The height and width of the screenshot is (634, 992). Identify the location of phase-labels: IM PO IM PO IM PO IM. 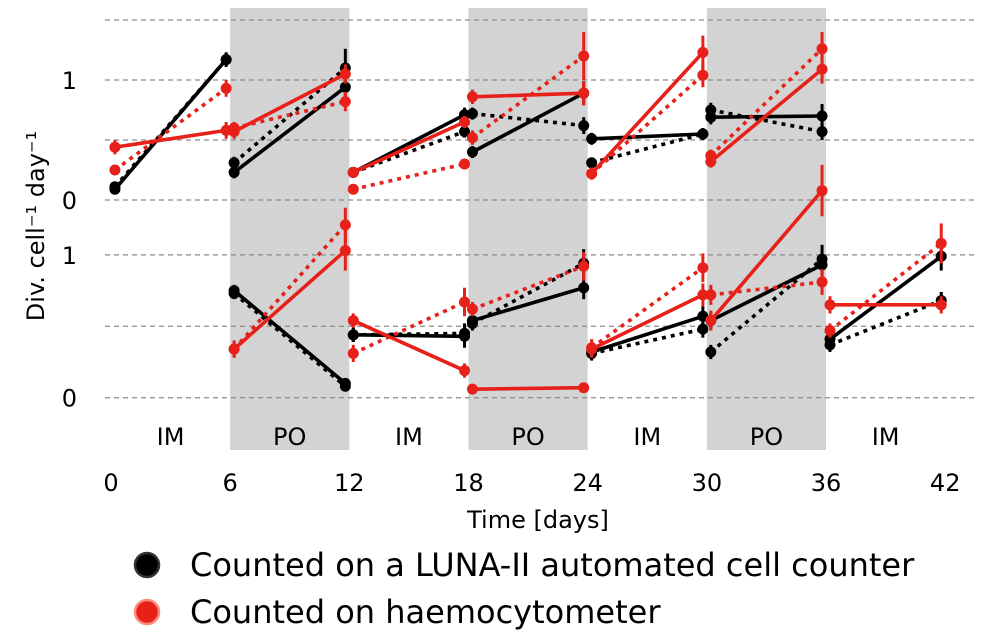
(528, 437).